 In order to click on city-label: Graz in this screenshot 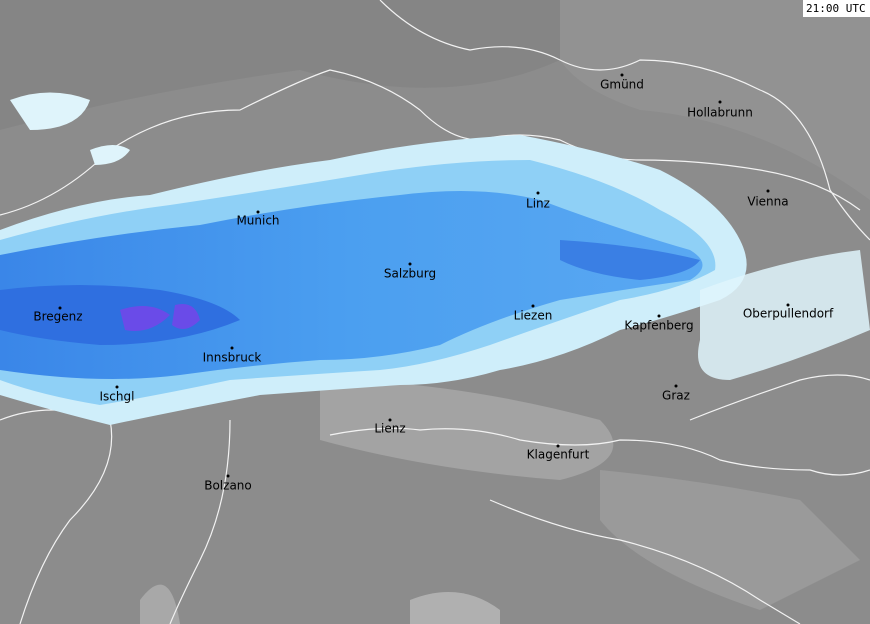, I will do `click(676, 396)`.